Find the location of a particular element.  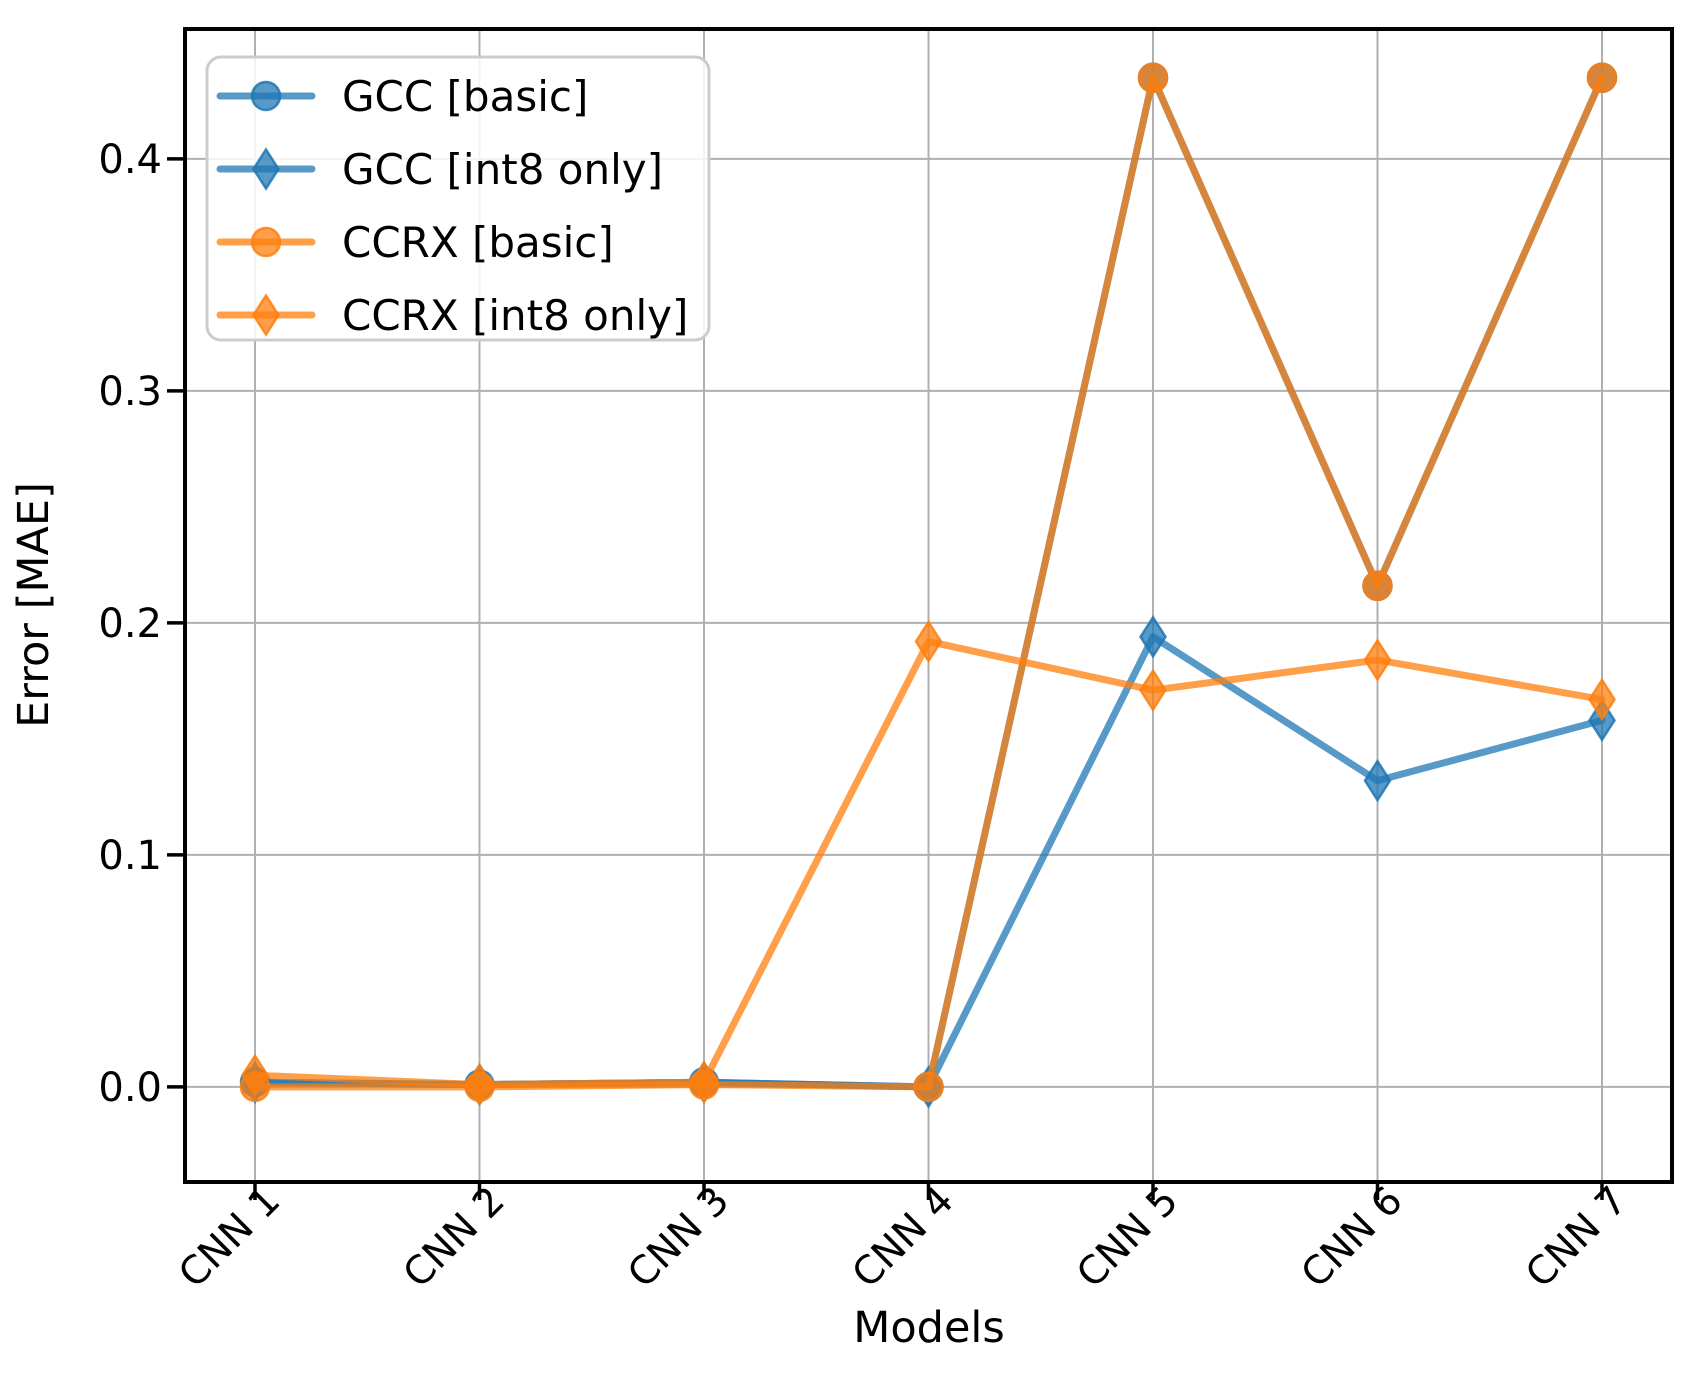

x-tick-label: CNN 6 is located at coordinates (1352, 1237).